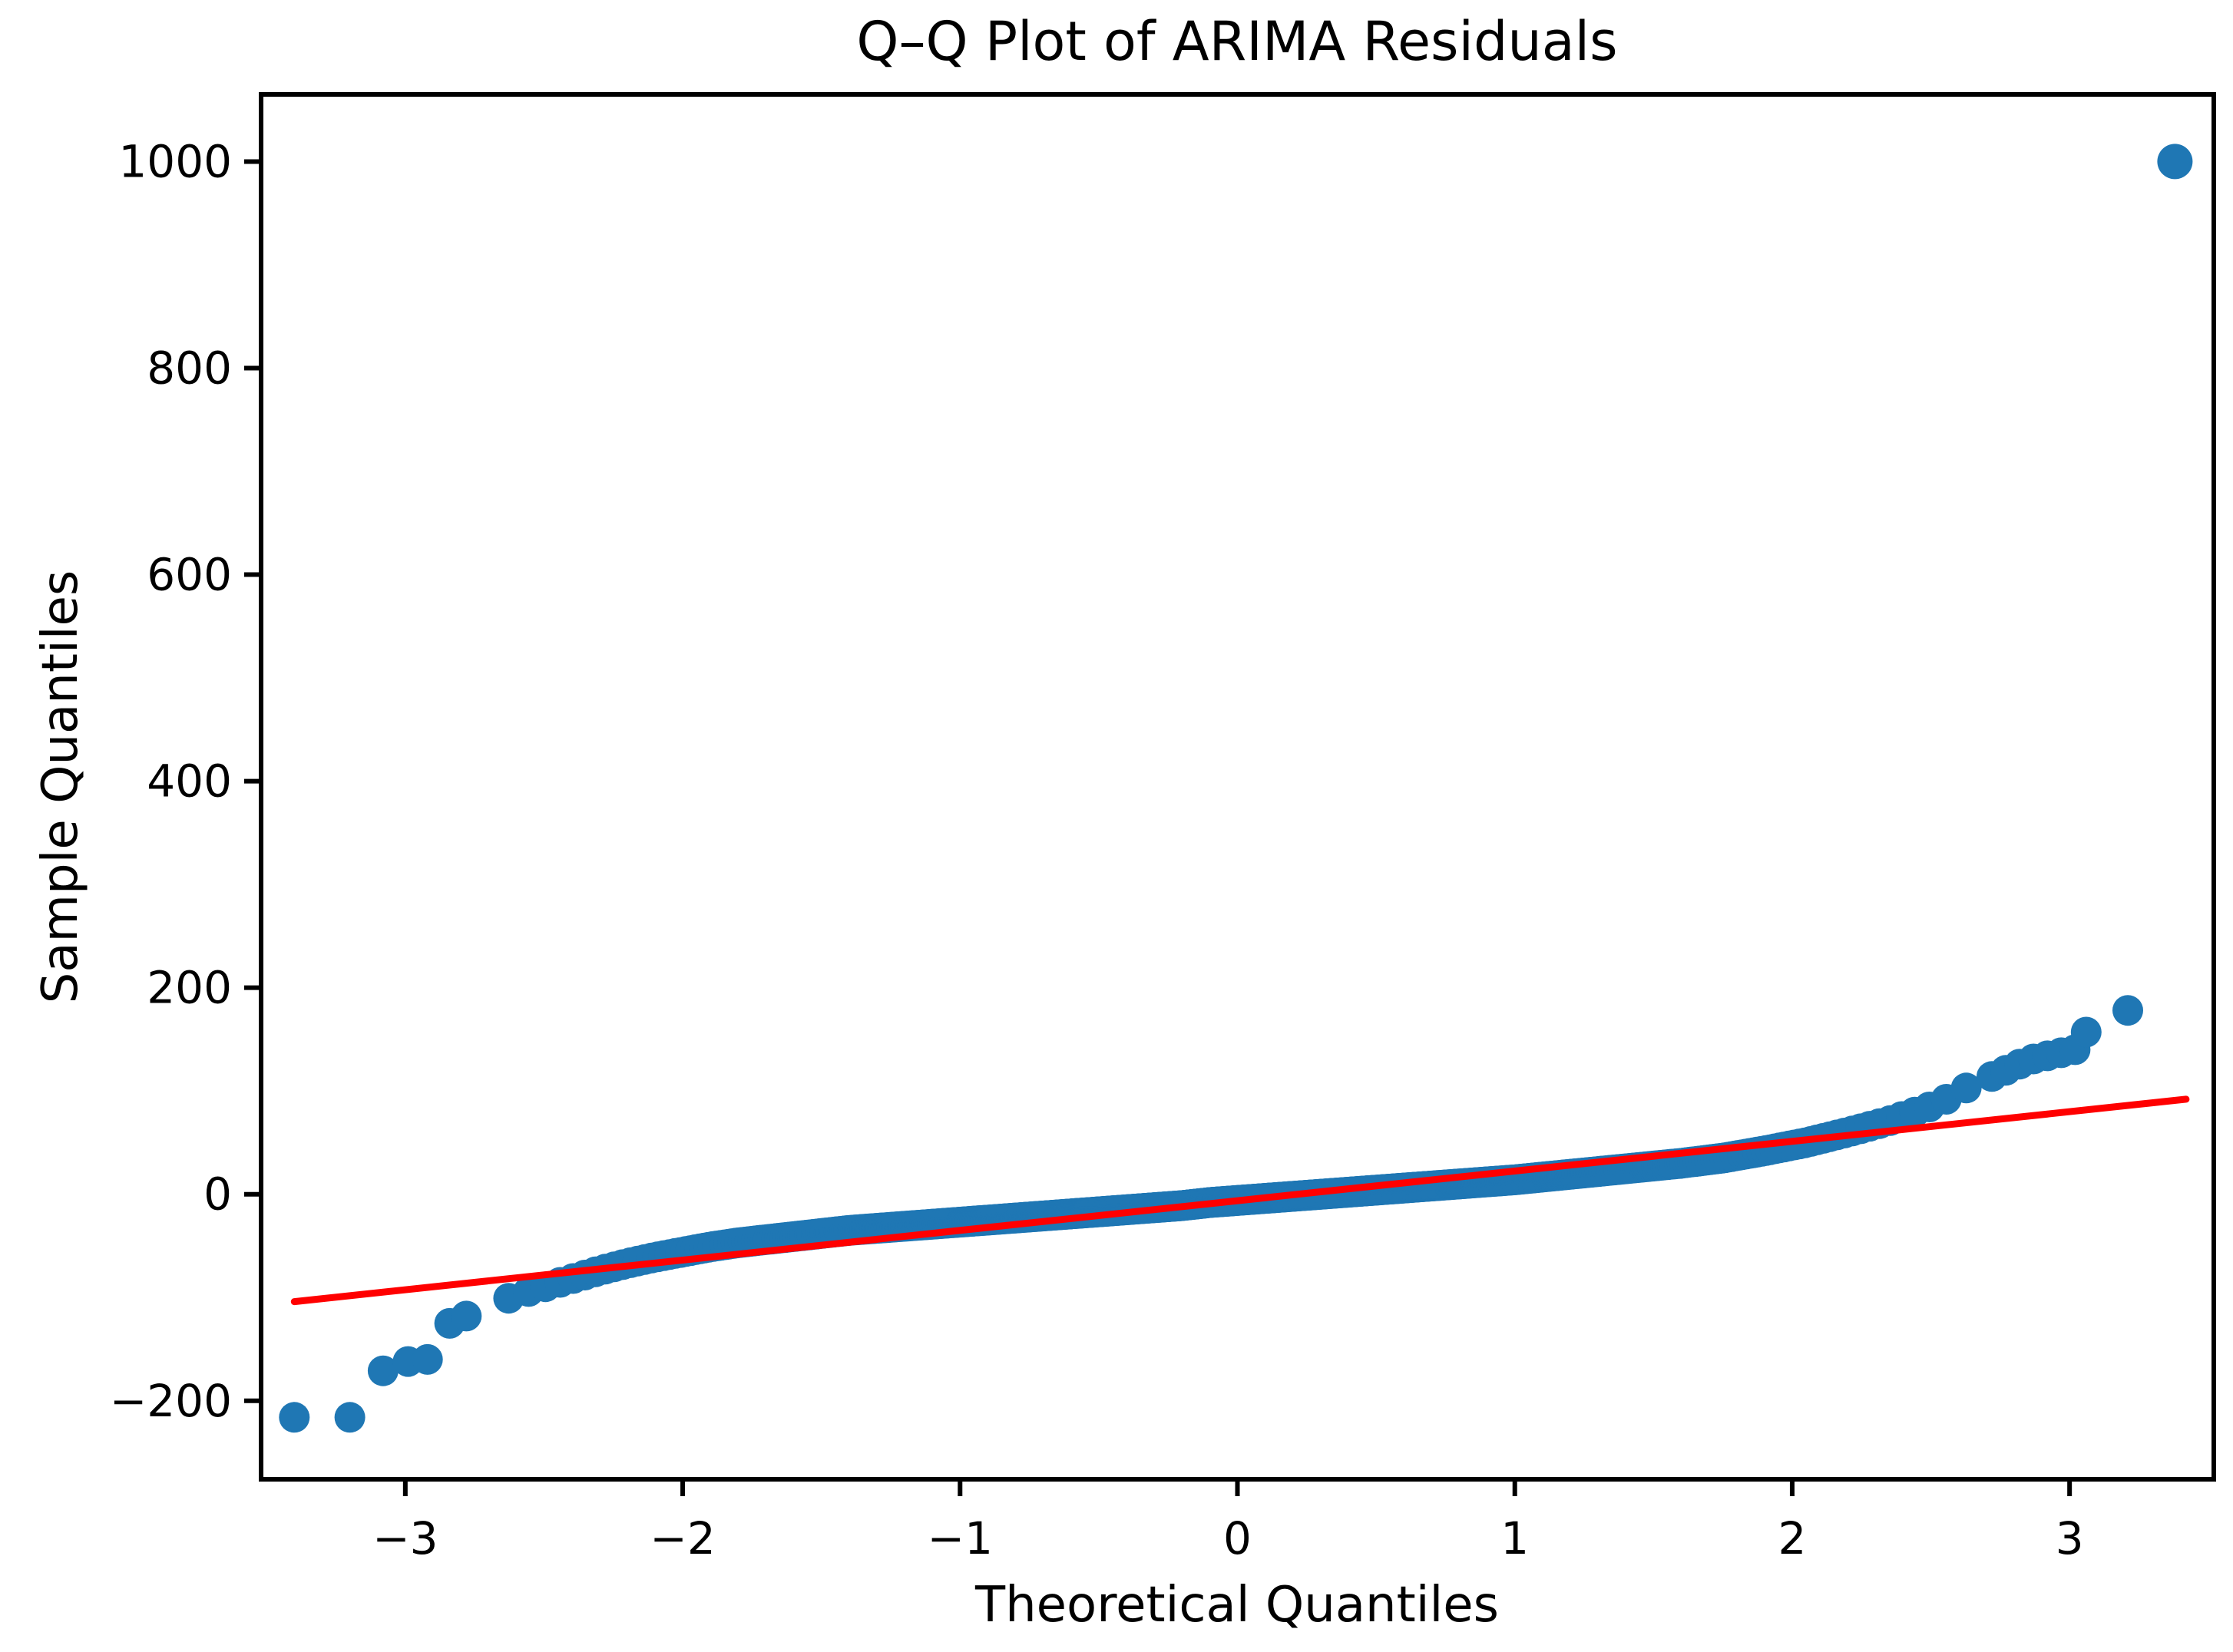 The height and width of the screenshot is (1652, 2233). What do you see at coordinates (189, 368) in the screenshot?
I see `y-tick-label: 800` at bounding box center [189, 368].